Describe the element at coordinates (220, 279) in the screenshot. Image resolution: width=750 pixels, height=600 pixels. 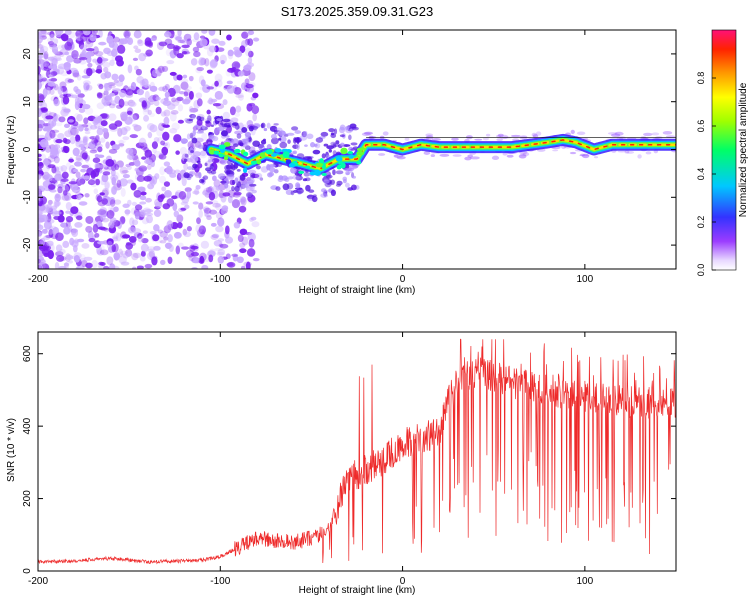
I see `spectrogram-xtick-label: -100` at that location.